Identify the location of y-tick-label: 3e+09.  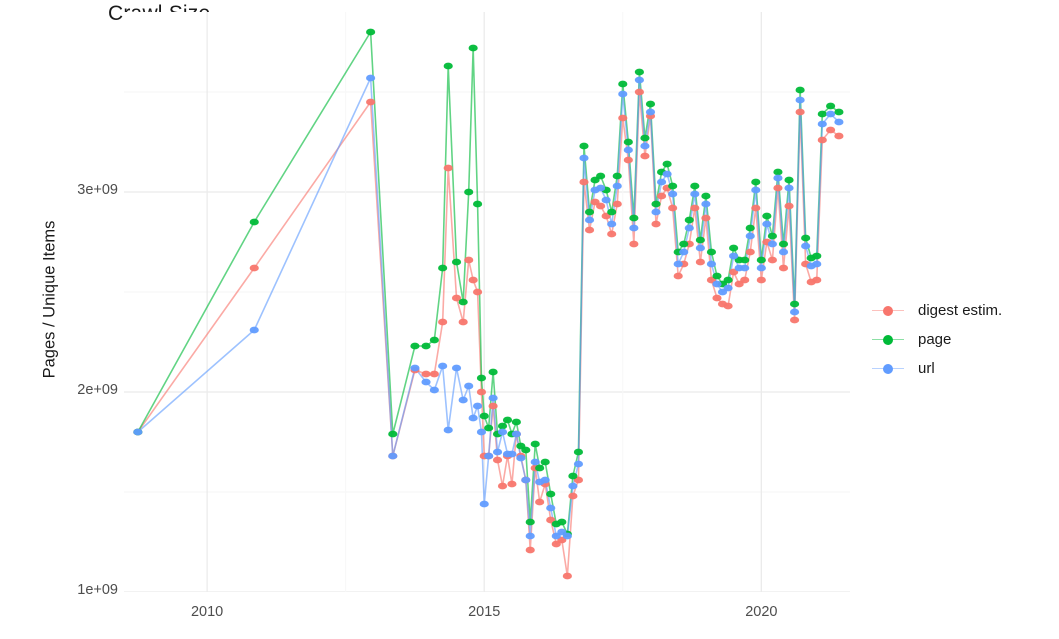
(97, 190).